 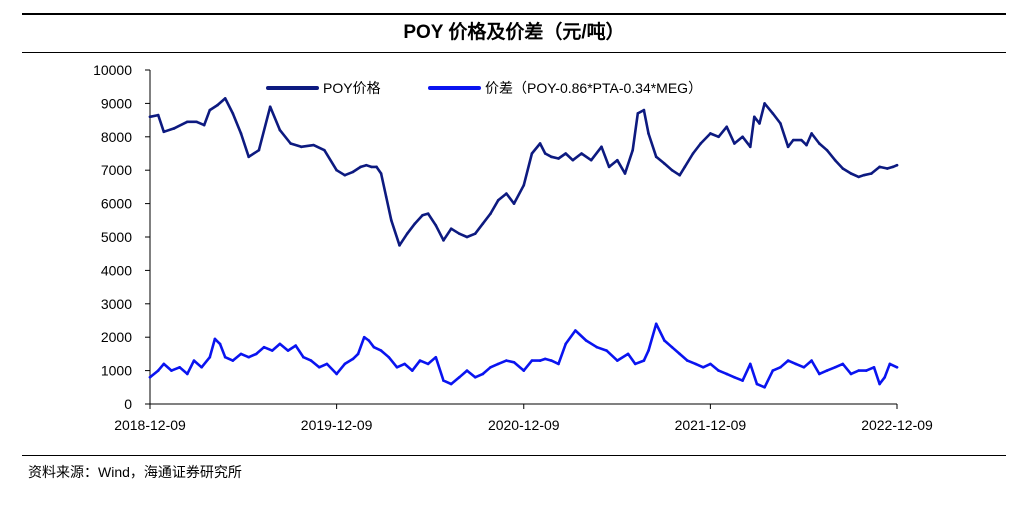 What do you see at coordinates (337, 425) in the screenshot?
I see `x-tick-label: 2019-12-09` at bounding box center [337, 425].